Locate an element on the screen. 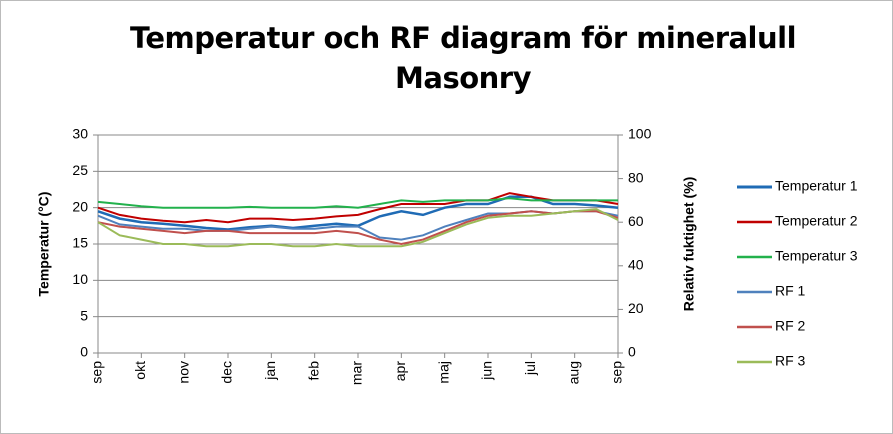 The height and width of the screenshot is (434, 893). y-tick-label: 10 is located at coordinates (80, 279).